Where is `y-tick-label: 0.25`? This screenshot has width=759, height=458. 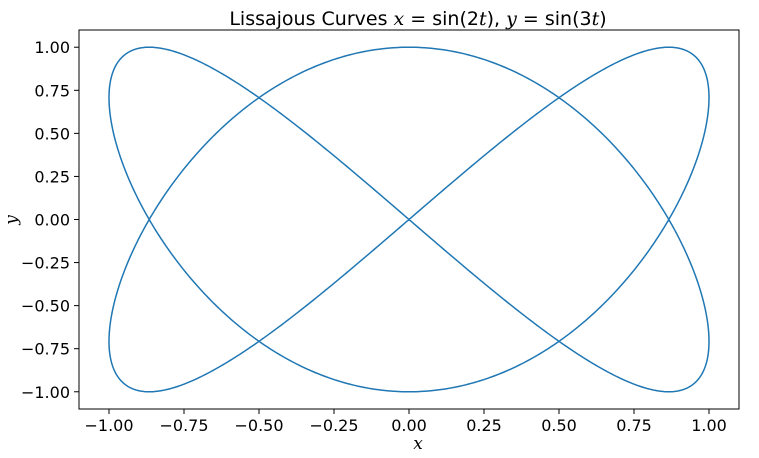
y-tick-label: 0.25 is located at coordinates (52, 176).